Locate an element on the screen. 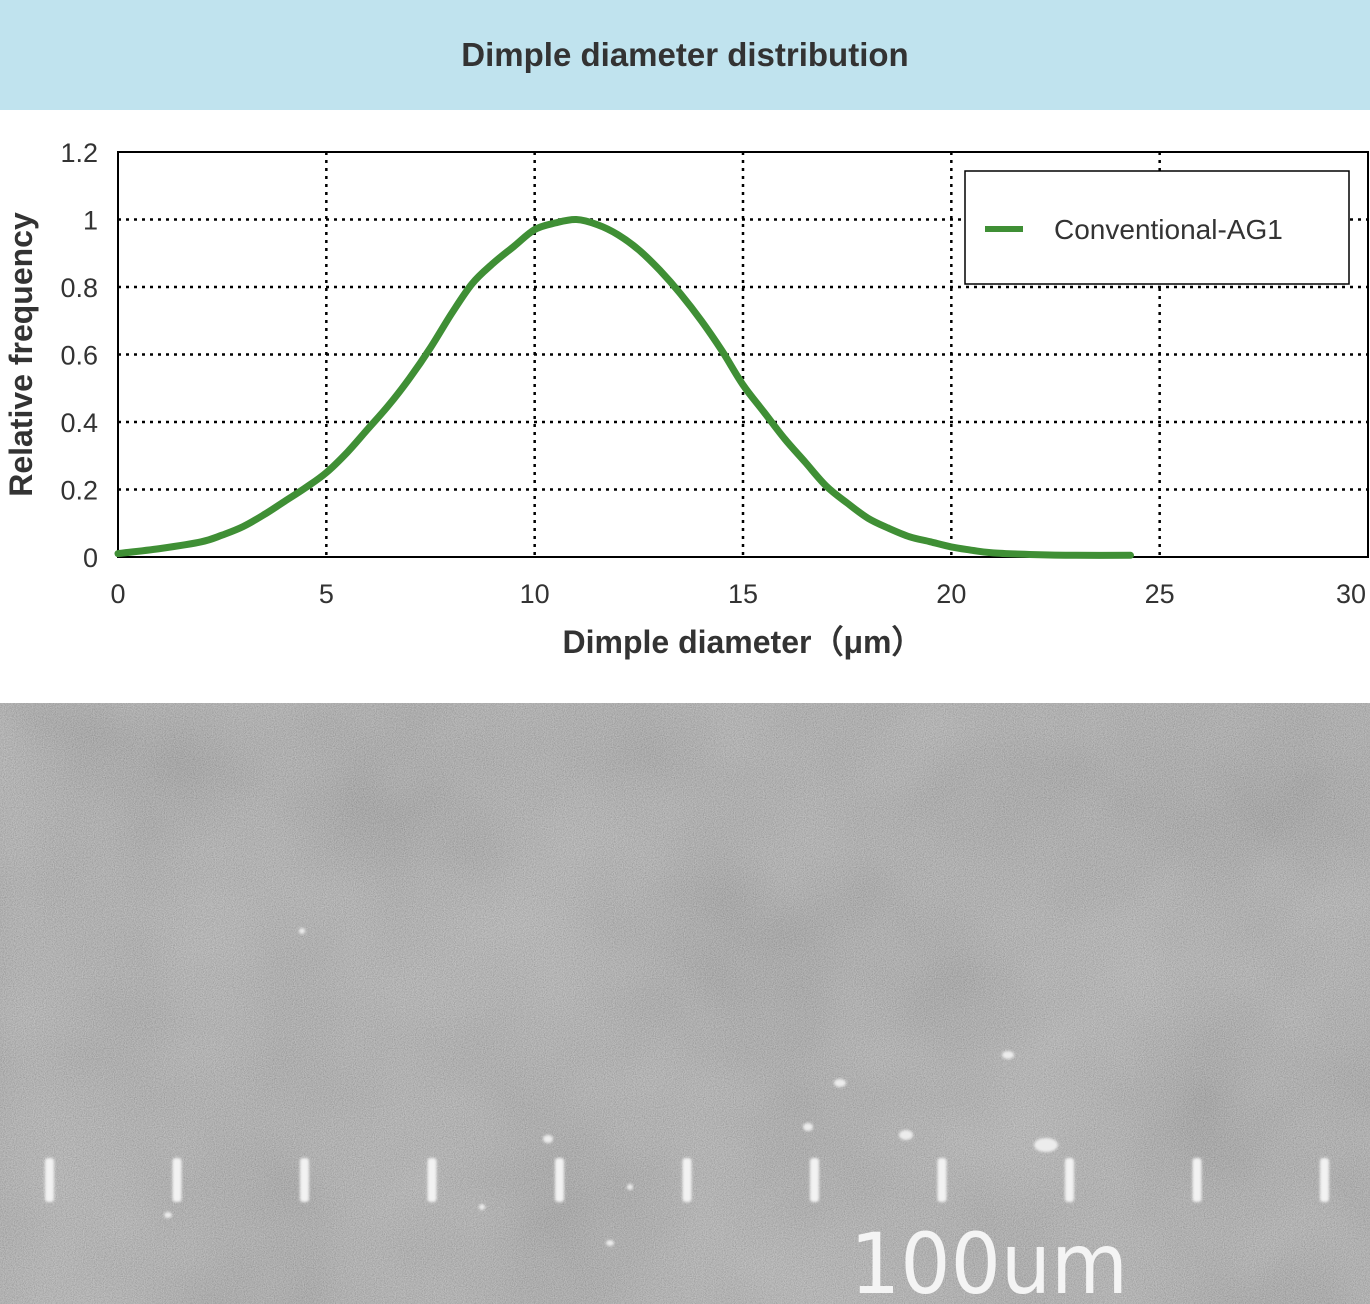  scale-bar-label: 100um is located at coordinates (989, 1259).